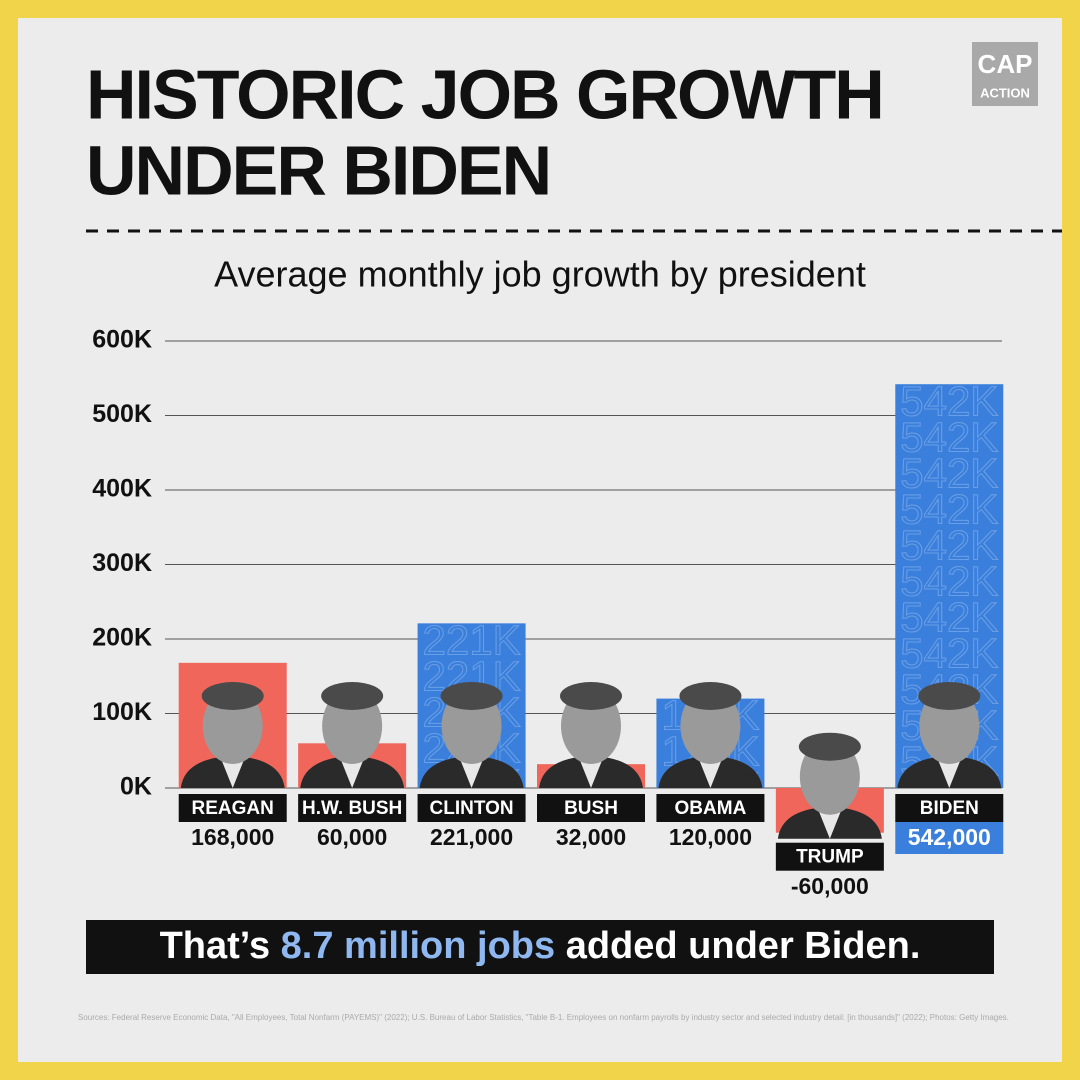  Describe the element at coordinates (472, 639) in the screenshot. I see `bar-watermark: 221K` at that location.